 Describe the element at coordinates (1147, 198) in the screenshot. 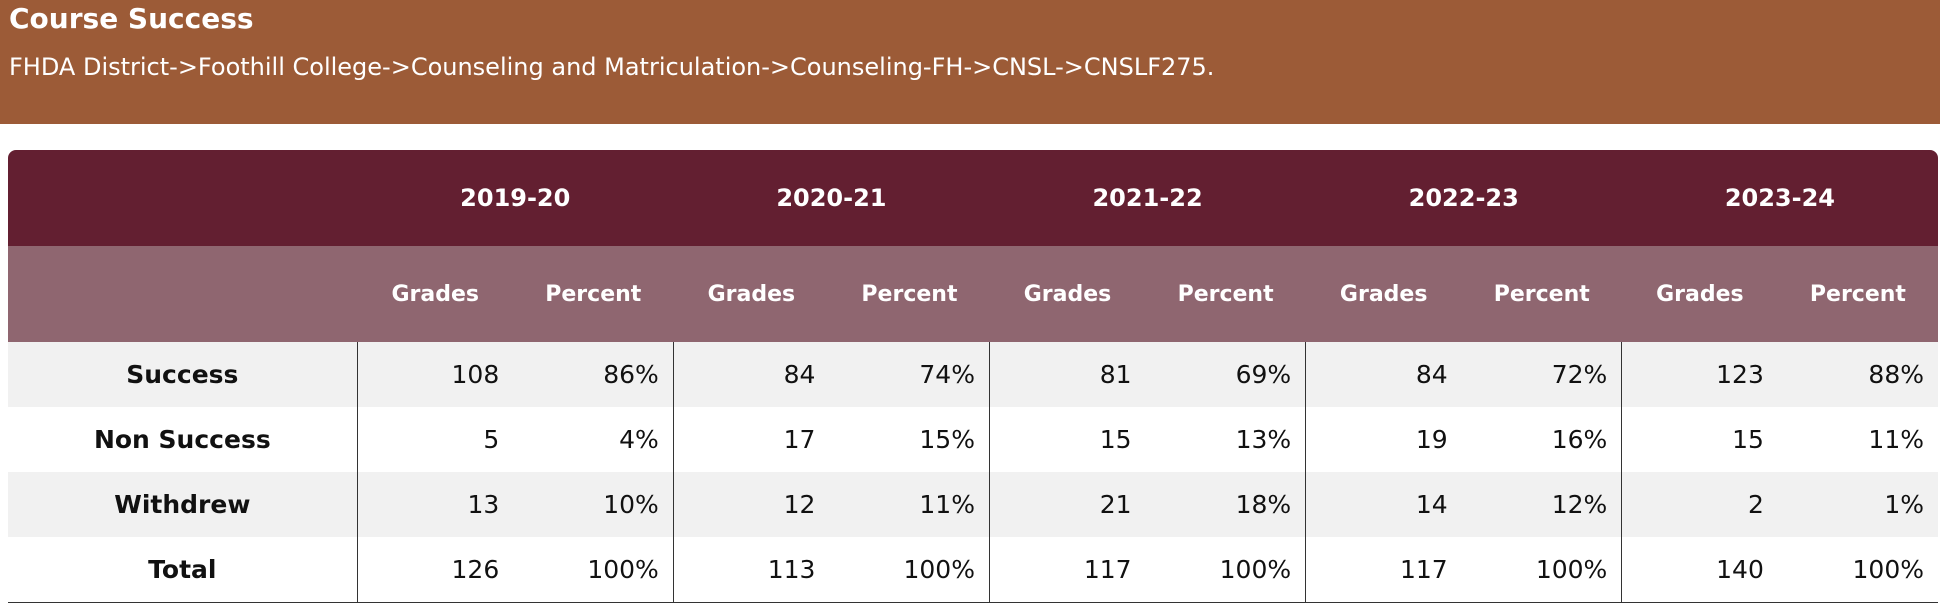

I see `year-header: 2021-22` at that location.